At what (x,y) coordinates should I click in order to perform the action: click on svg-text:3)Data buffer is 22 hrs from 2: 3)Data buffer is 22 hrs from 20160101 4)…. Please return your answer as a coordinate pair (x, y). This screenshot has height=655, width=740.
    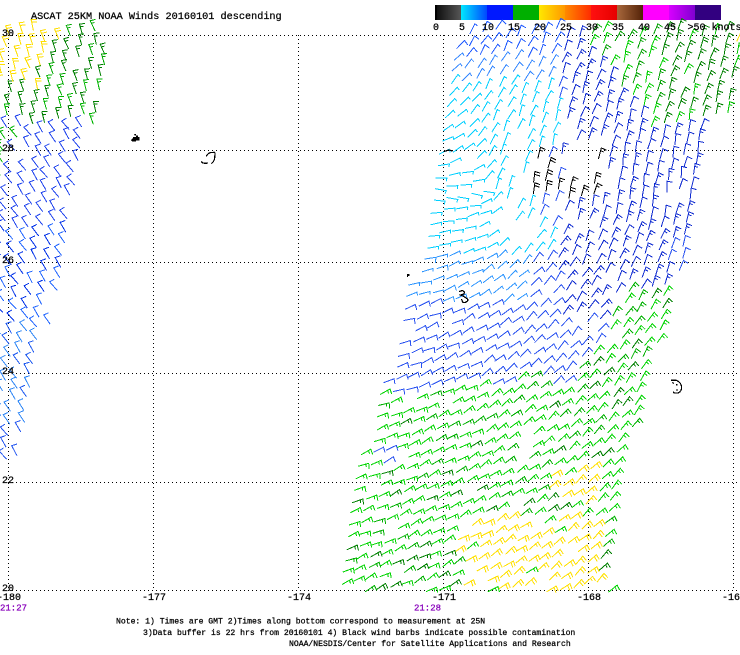
    Looking at the image, I should click on (359, 633).